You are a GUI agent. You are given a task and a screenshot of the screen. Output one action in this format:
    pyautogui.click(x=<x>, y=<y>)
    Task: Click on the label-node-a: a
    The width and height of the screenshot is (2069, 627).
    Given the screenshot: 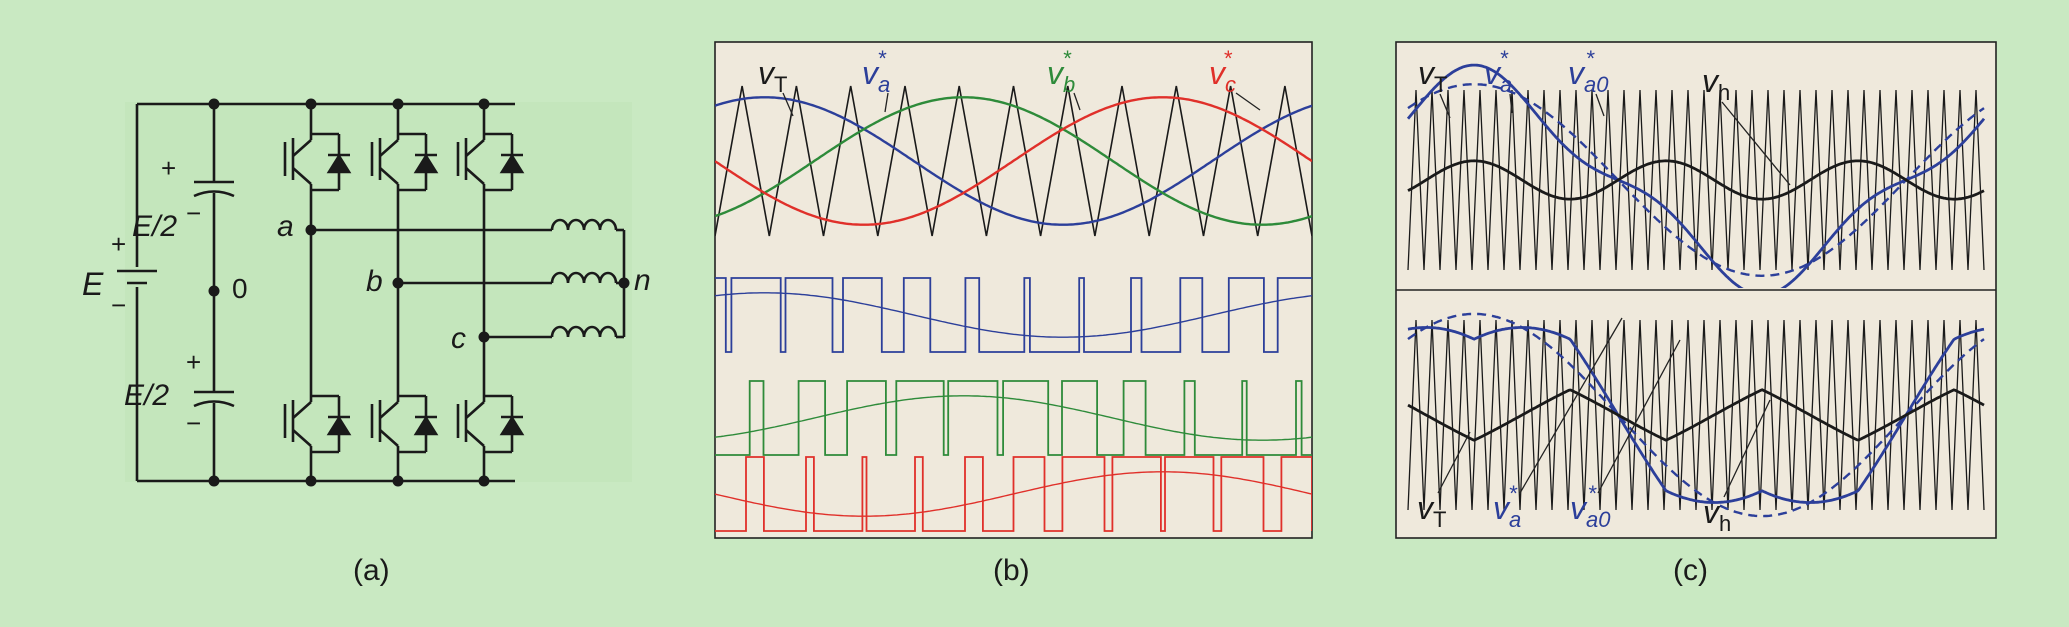 What is the action you would take?
    pyautogui.click(x=285, y=226)
    